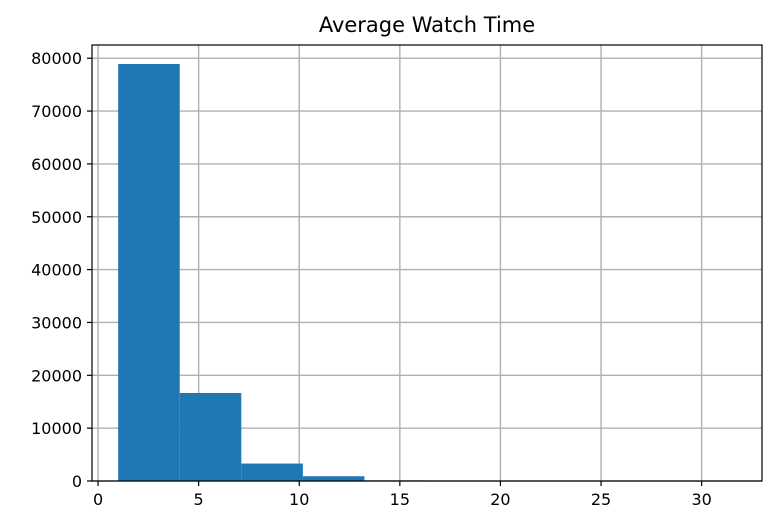 The height and width of the screenshot is (527, 776). I want to click on y-tick-label: 60000, so click(56, 164).